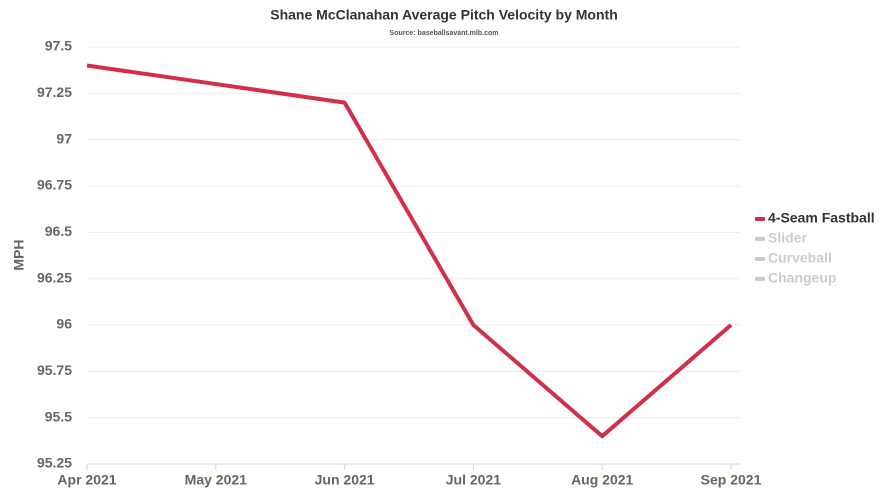  I want to click on y-tick-label: 97, so click(64, 138).